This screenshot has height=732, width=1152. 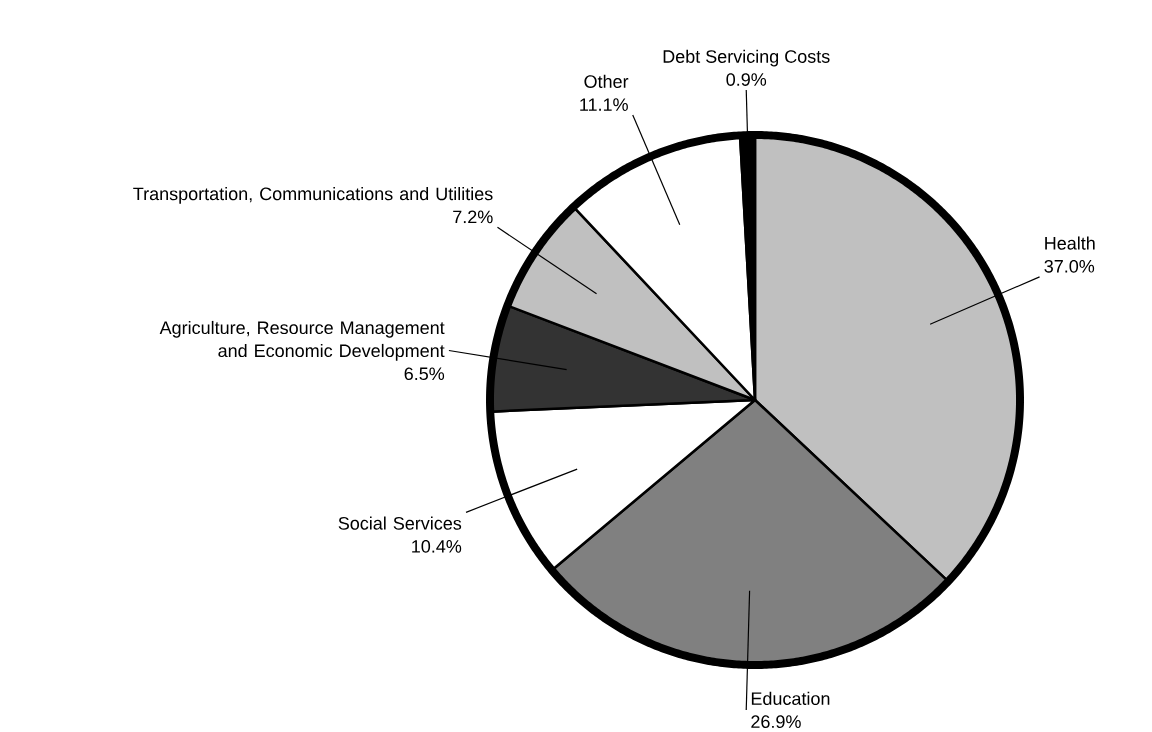 I want to click on data-label: 7.2%, so click(x=473, y=217).